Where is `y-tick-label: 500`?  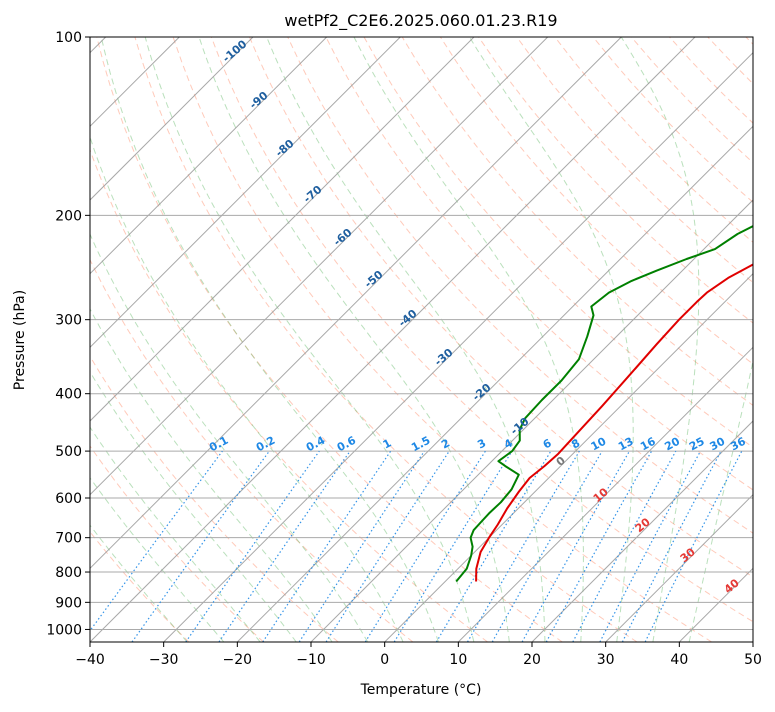 y-tick-label: 500 is located at coordinates (68, 452).